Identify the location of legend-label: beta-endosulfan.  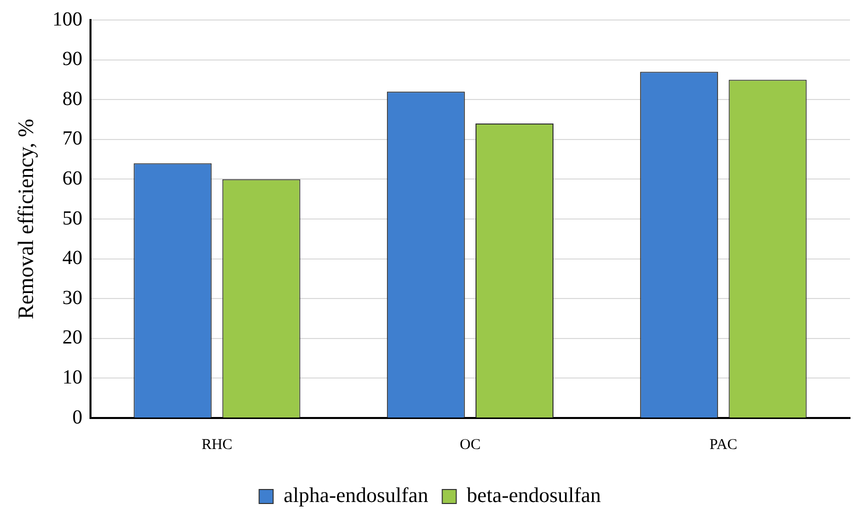
(534, 495).